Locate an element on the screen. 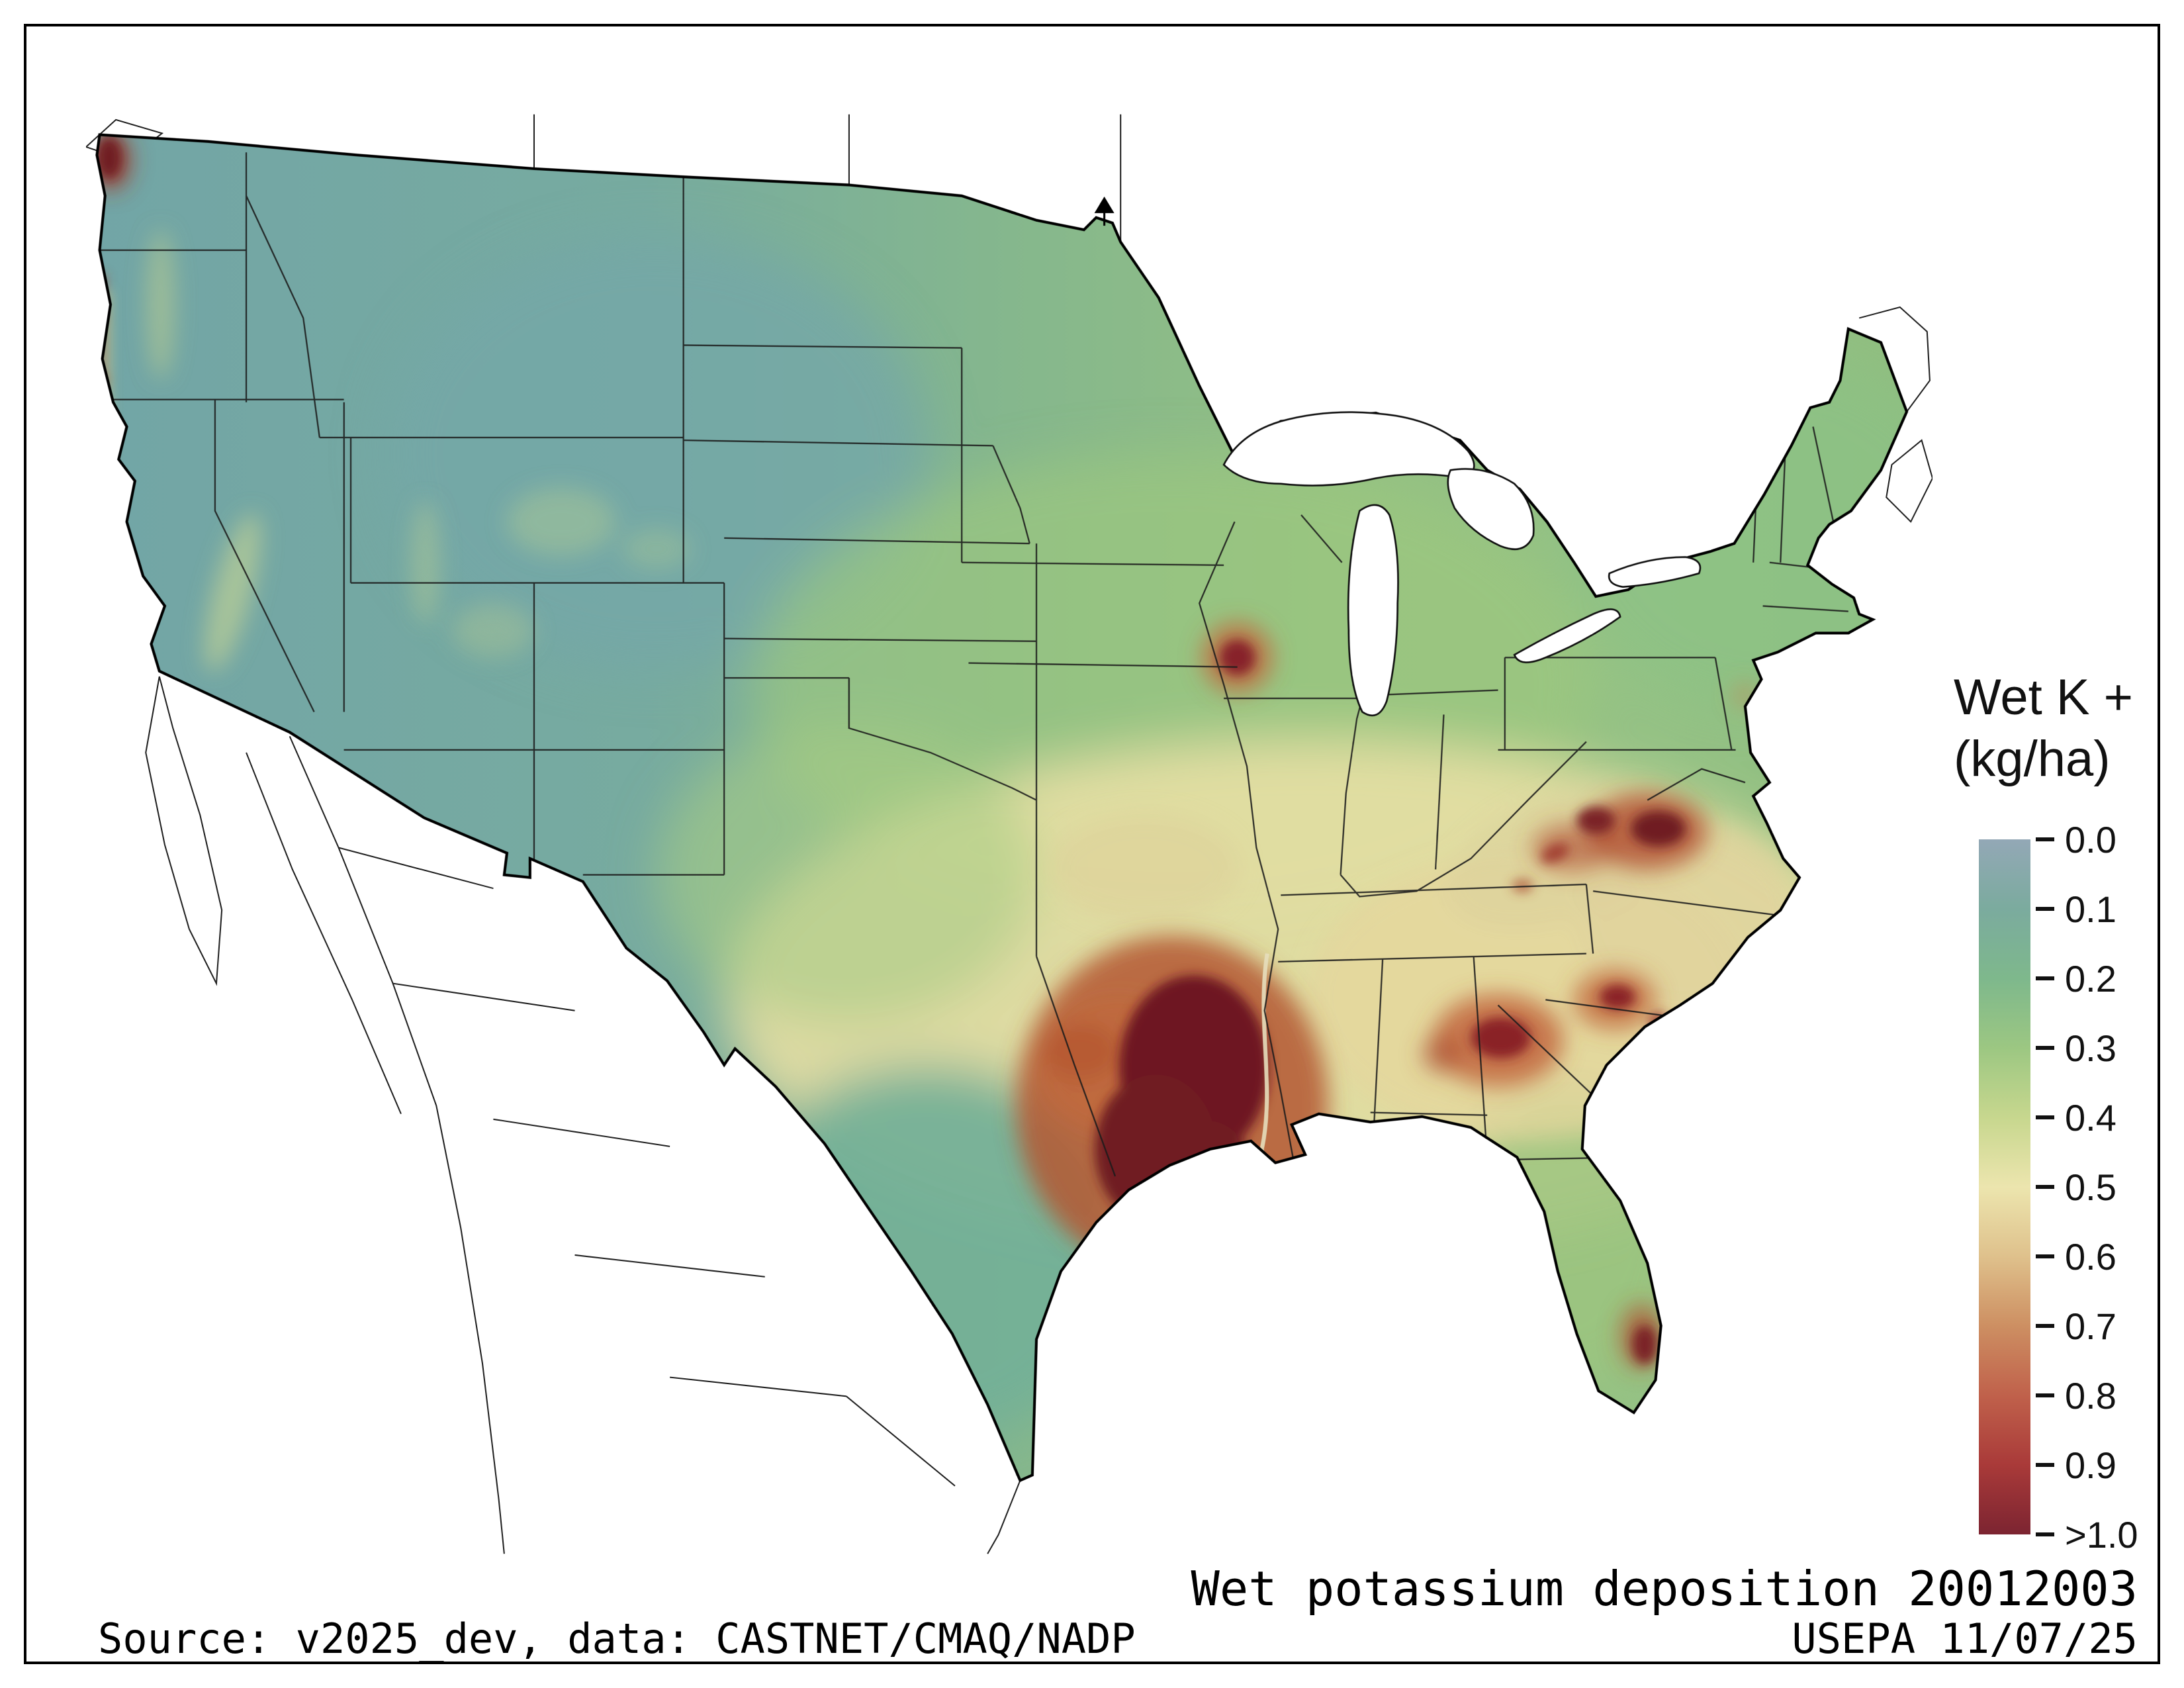 This screenshot has height=1688, width=2184. legend-tick-label: 0.1 is located at coordinates (2090, 909).